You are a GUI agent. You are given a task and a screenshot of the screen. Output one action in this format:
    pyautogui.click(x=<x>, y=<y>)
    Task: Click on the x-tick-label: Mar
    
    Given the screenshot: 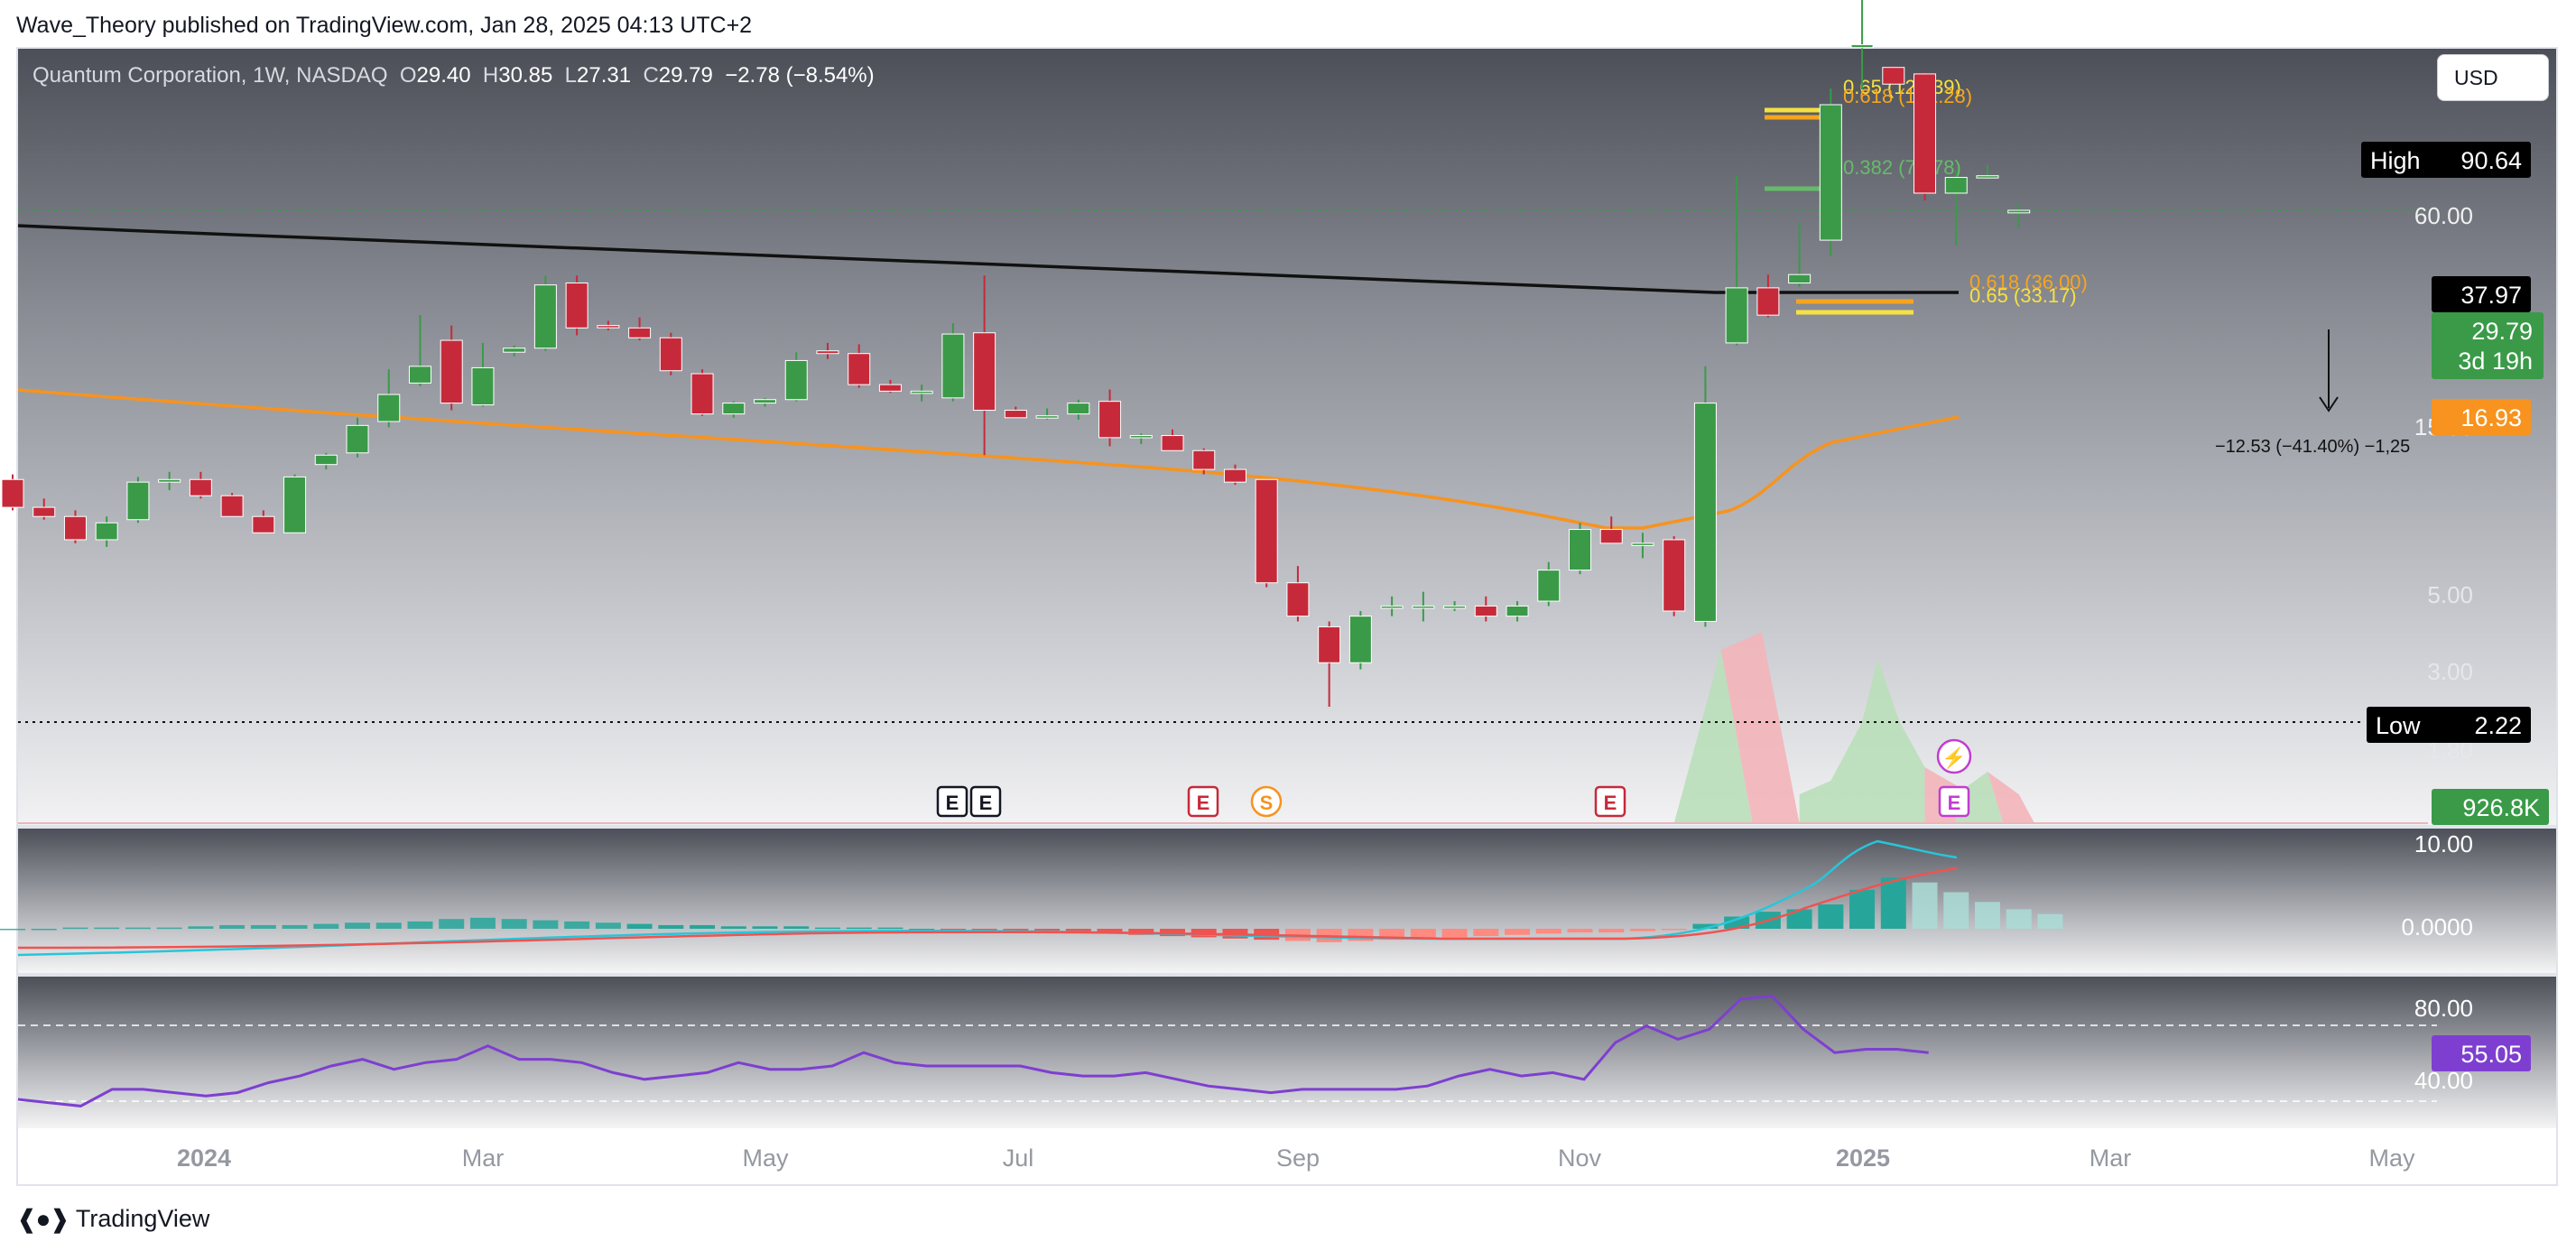 What is the action you would take?
    pyautogui.click(x=2111, y=1158)
    